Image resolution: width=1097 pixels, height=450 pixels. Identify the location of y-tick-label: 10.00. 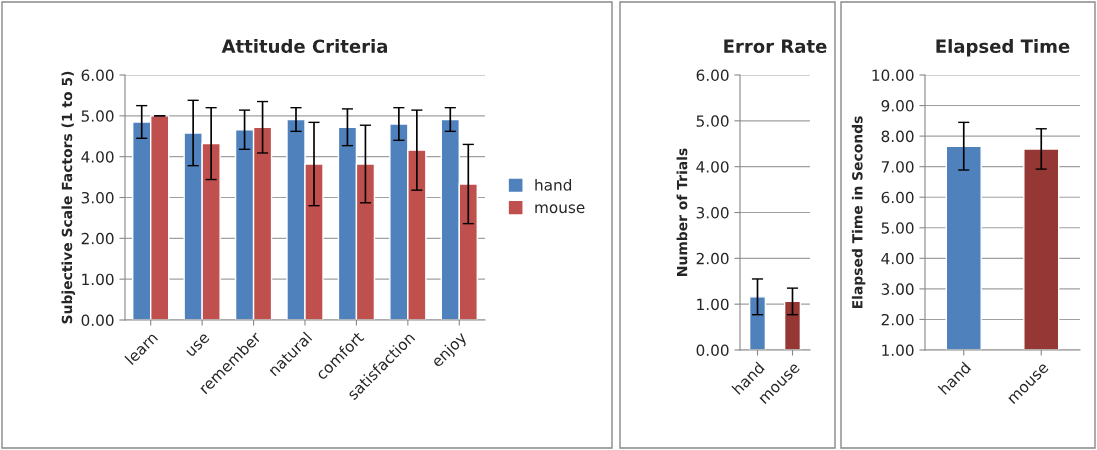
(893, 75).